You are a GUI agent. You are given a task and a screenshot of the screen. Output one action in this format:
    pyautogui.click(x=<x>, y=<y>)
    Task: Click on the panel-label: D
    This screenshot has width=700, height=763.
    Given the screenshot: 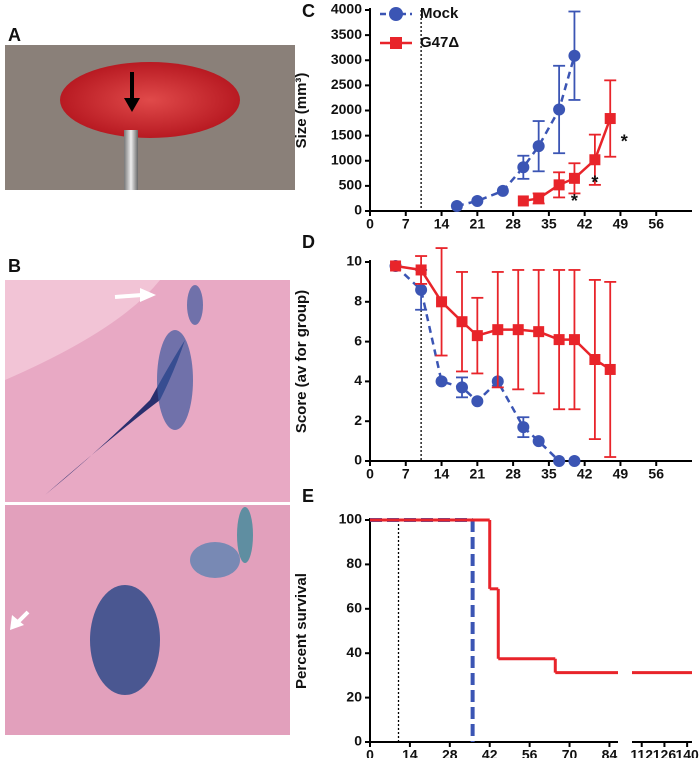 What is the action you would take?
    pyautogui.click(x=308, y=242)
    